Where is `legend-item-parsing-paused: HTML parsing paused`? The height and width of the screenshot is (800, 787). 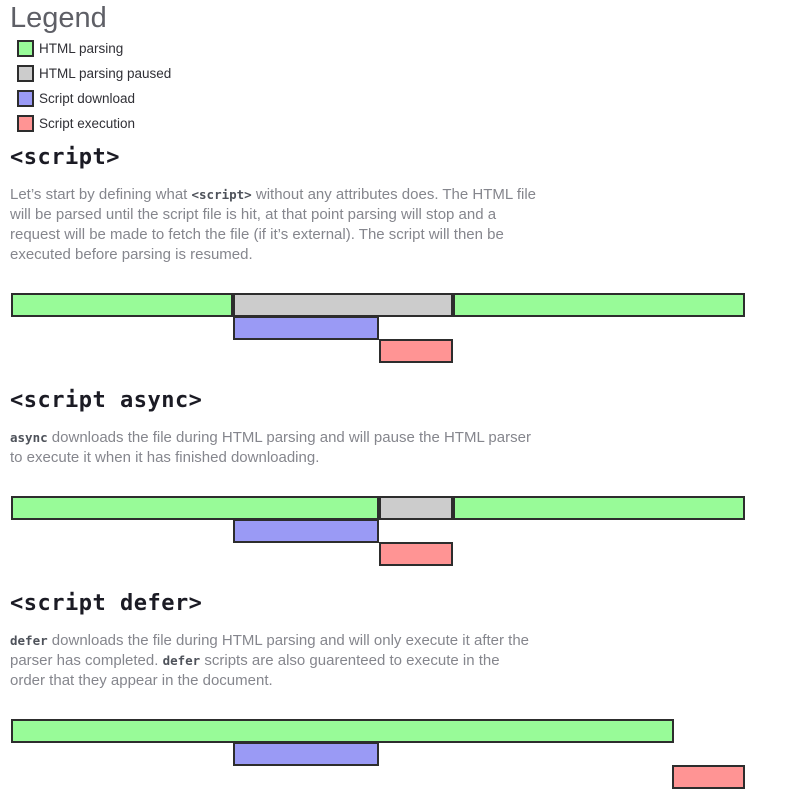
legend-item-parsing-paused: HTML parsing paused is located at coordinates (402, 73).